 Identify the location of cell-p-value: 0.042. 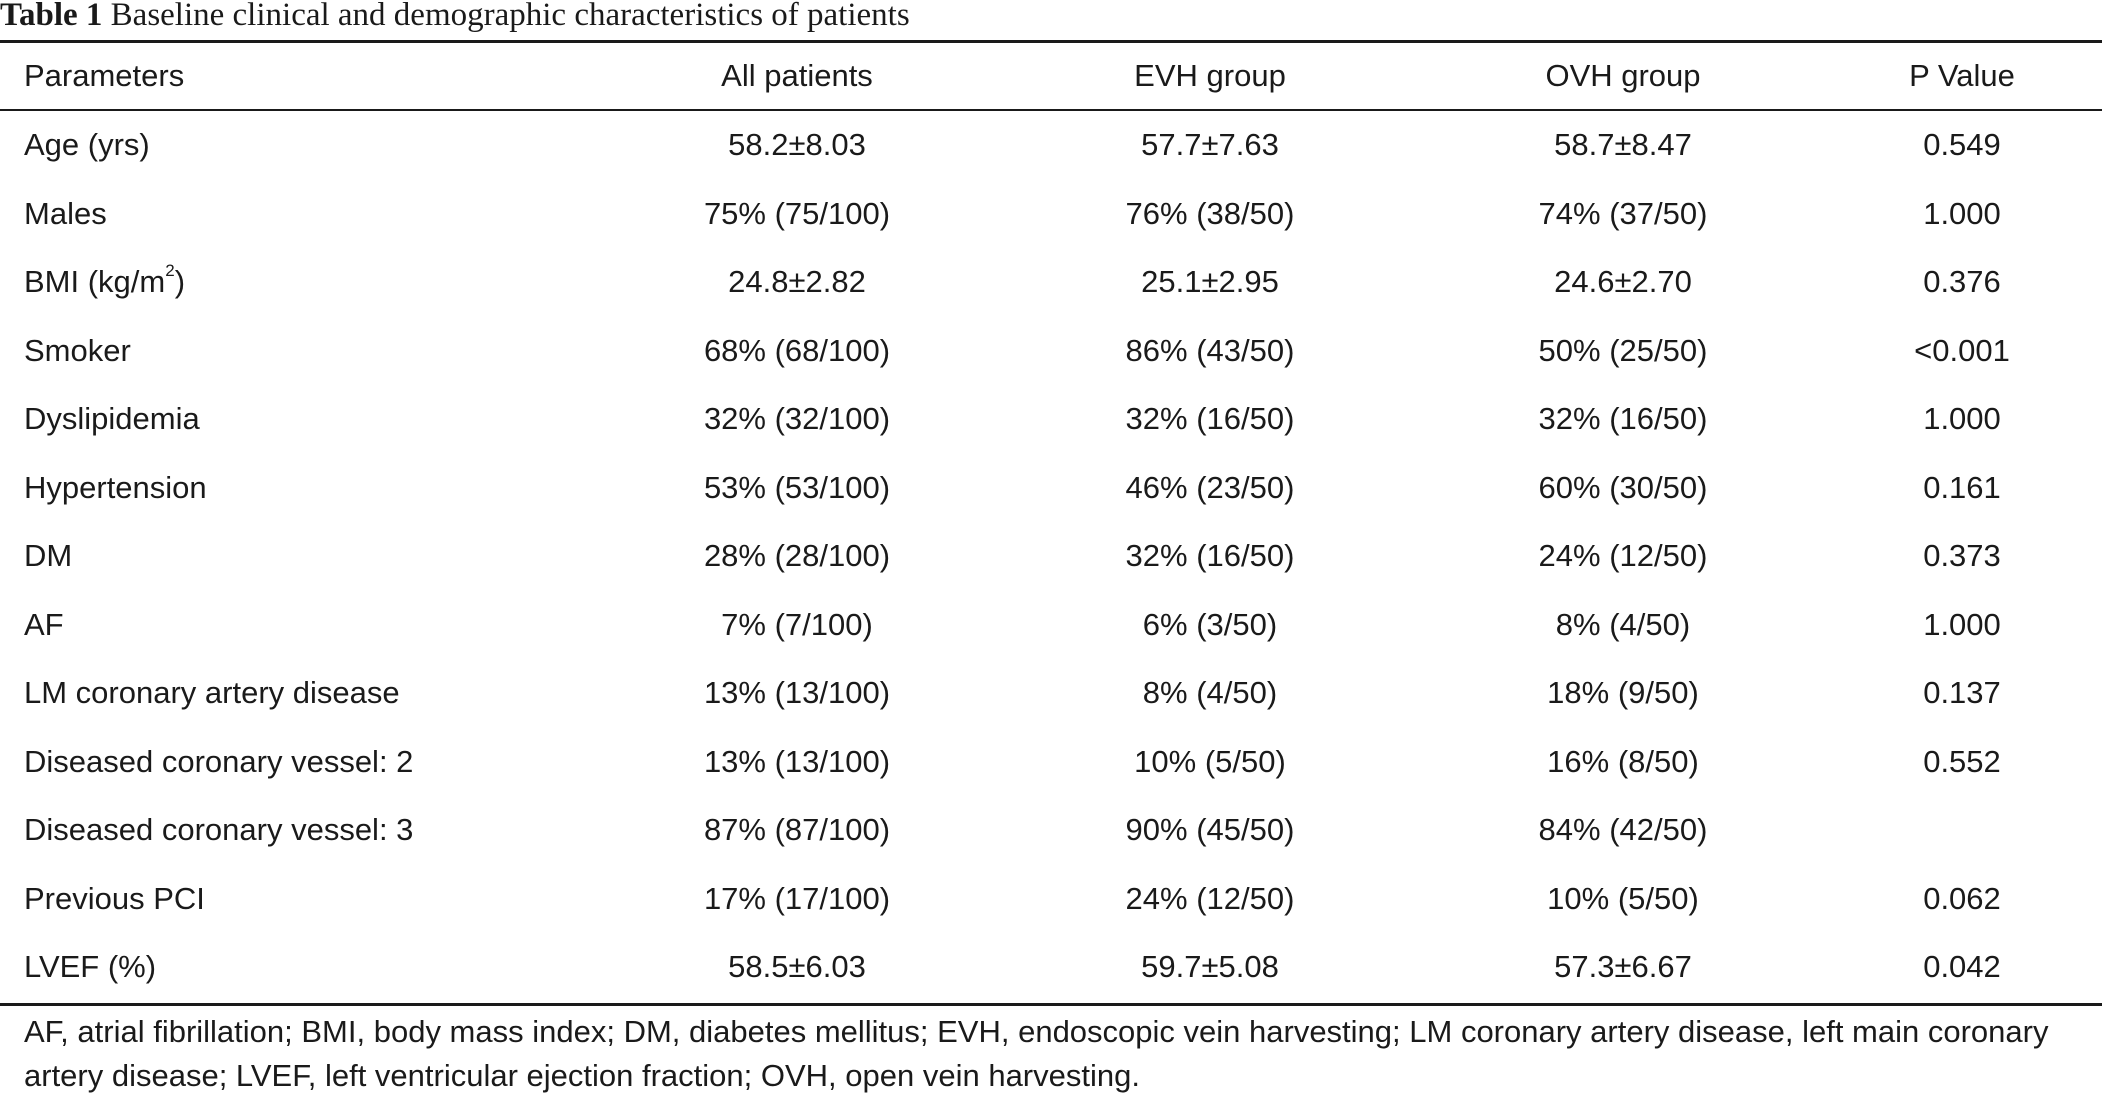
(1962, 966).